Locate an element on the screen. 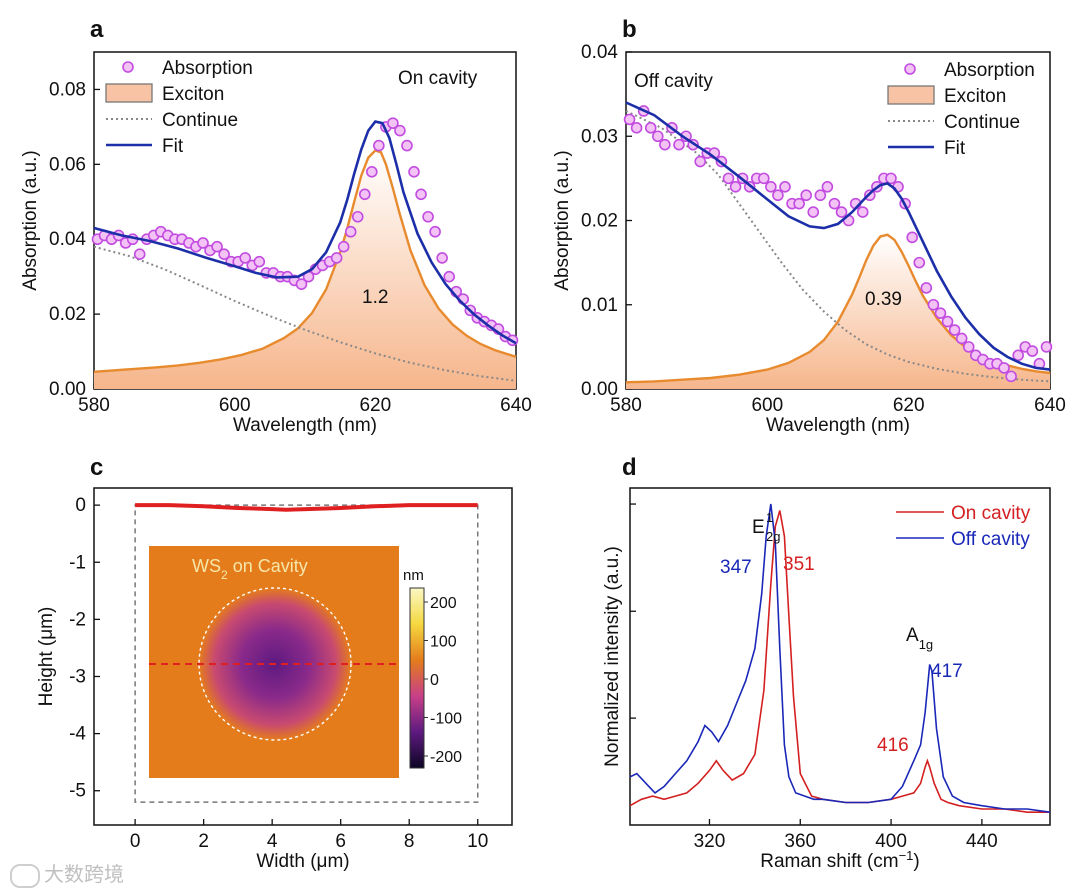 This screenshot has height=891, width=1080. y-tick-label: 0.01 is located at coordinates (599, 305).